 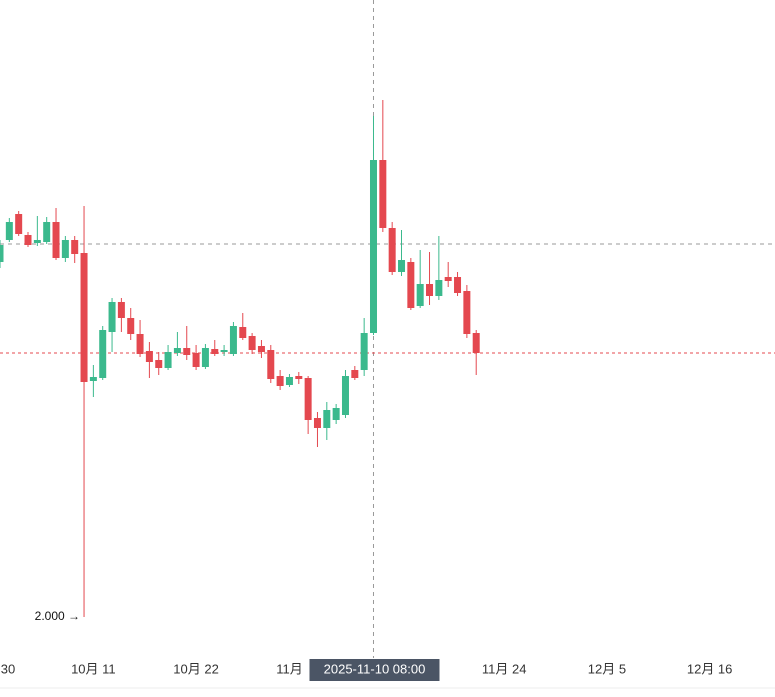 I want to click on x-tick-label: 10月 22, so click(x=196, y=668).